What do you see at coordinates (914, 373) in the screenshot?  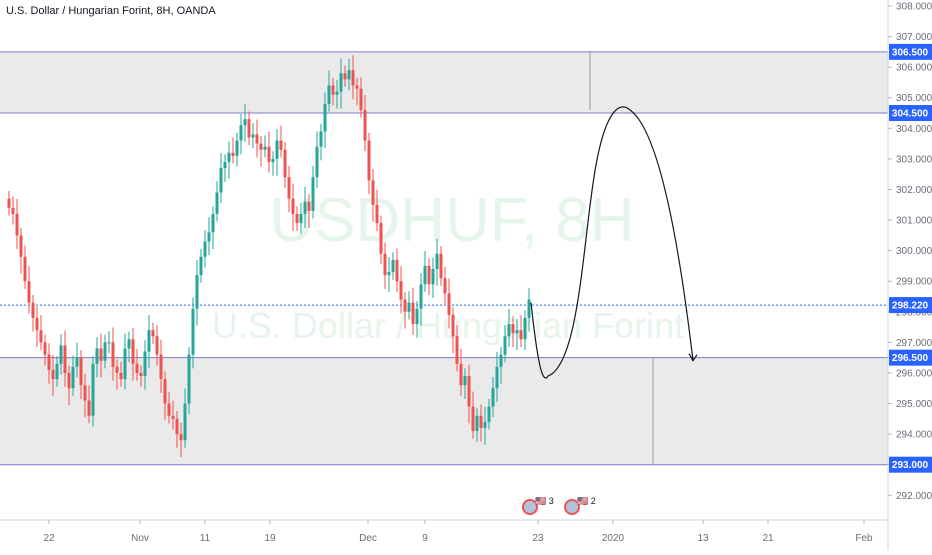 I see `price-tick-label: 296.000` at bounding box center [914, 373].